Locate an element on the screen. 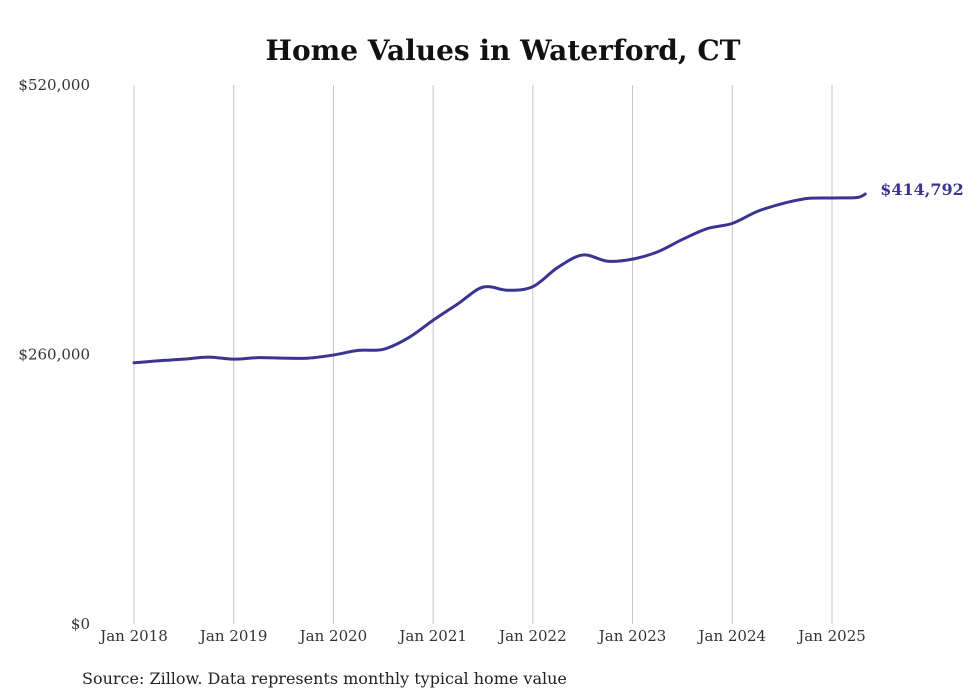 The width and height of the screenshot is (980, 699). y-tick-label: $0 is located at coordinates (80, 624).